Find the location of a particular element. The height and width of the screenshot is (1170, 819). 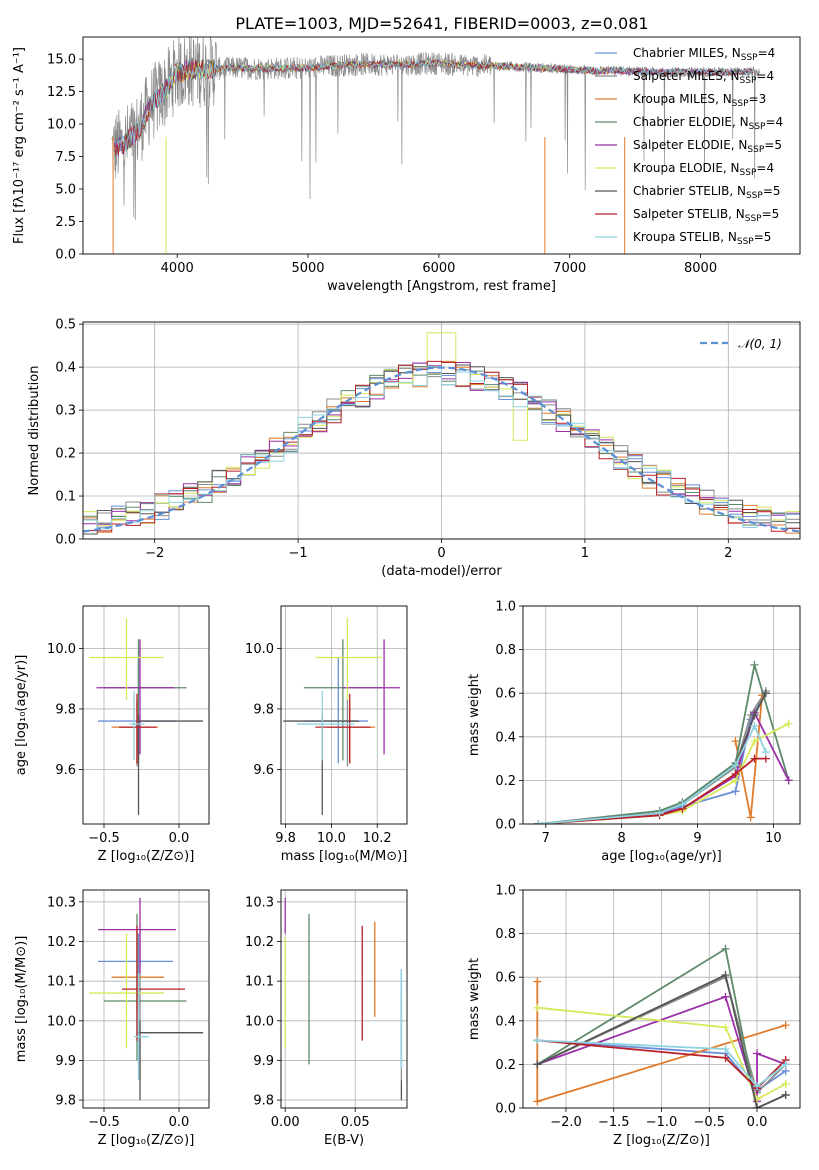

x-tick-label: 10.2 is located at coordinates (377, 838).